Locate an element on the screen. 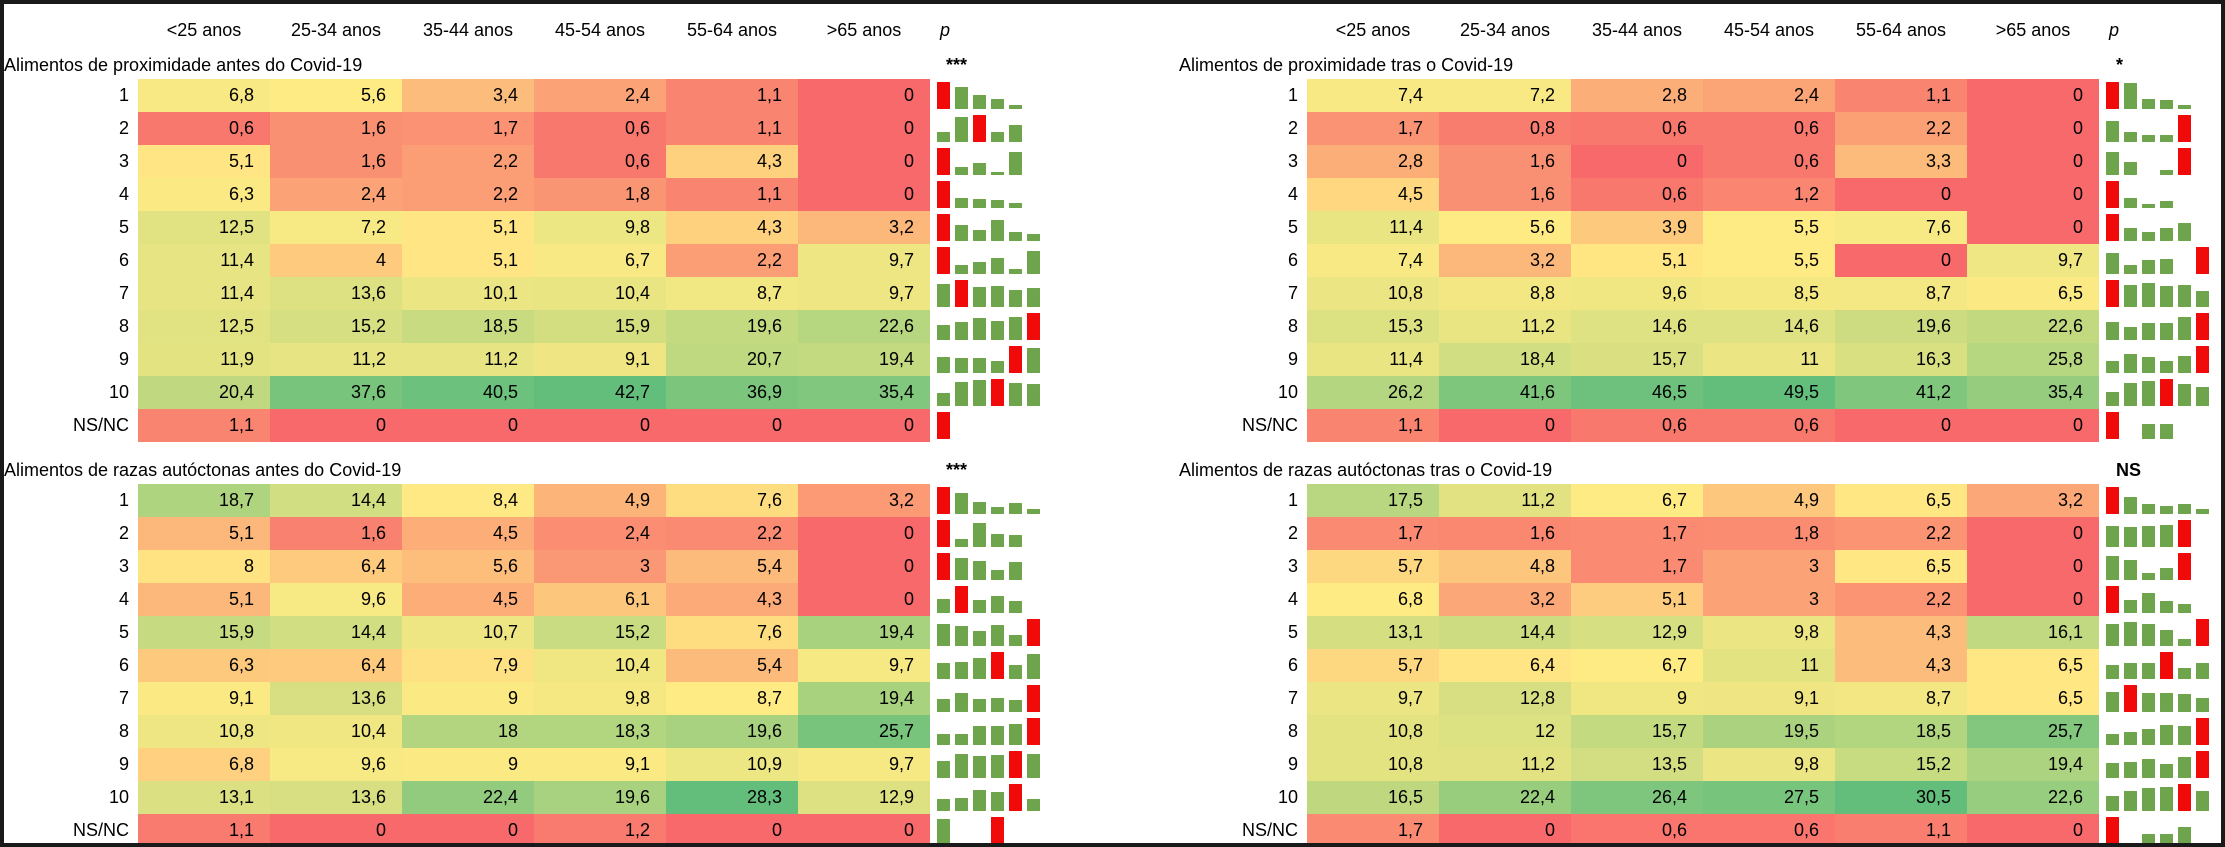  col-header-lt25: <25 anos is located at coordinates (1373, 29).